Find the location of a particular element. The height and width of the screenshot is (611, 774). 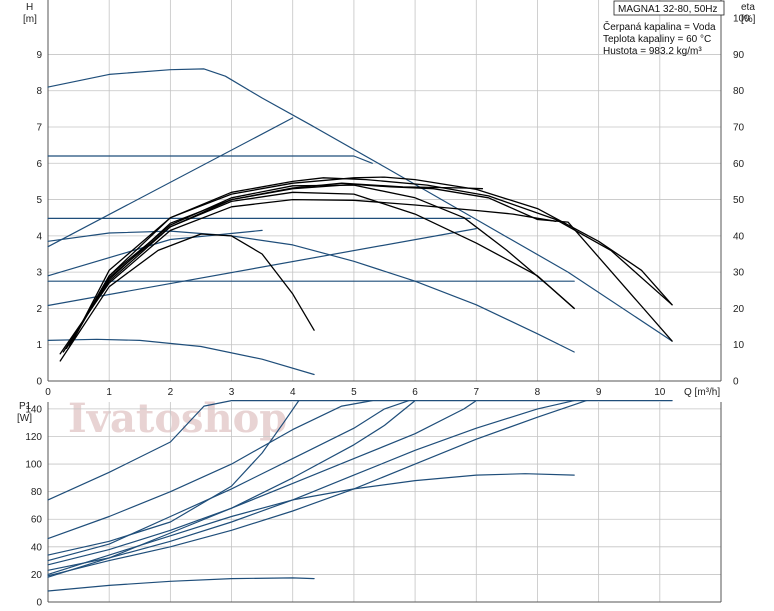

x-tick-label: 5 is located at coordinates (354, 392).